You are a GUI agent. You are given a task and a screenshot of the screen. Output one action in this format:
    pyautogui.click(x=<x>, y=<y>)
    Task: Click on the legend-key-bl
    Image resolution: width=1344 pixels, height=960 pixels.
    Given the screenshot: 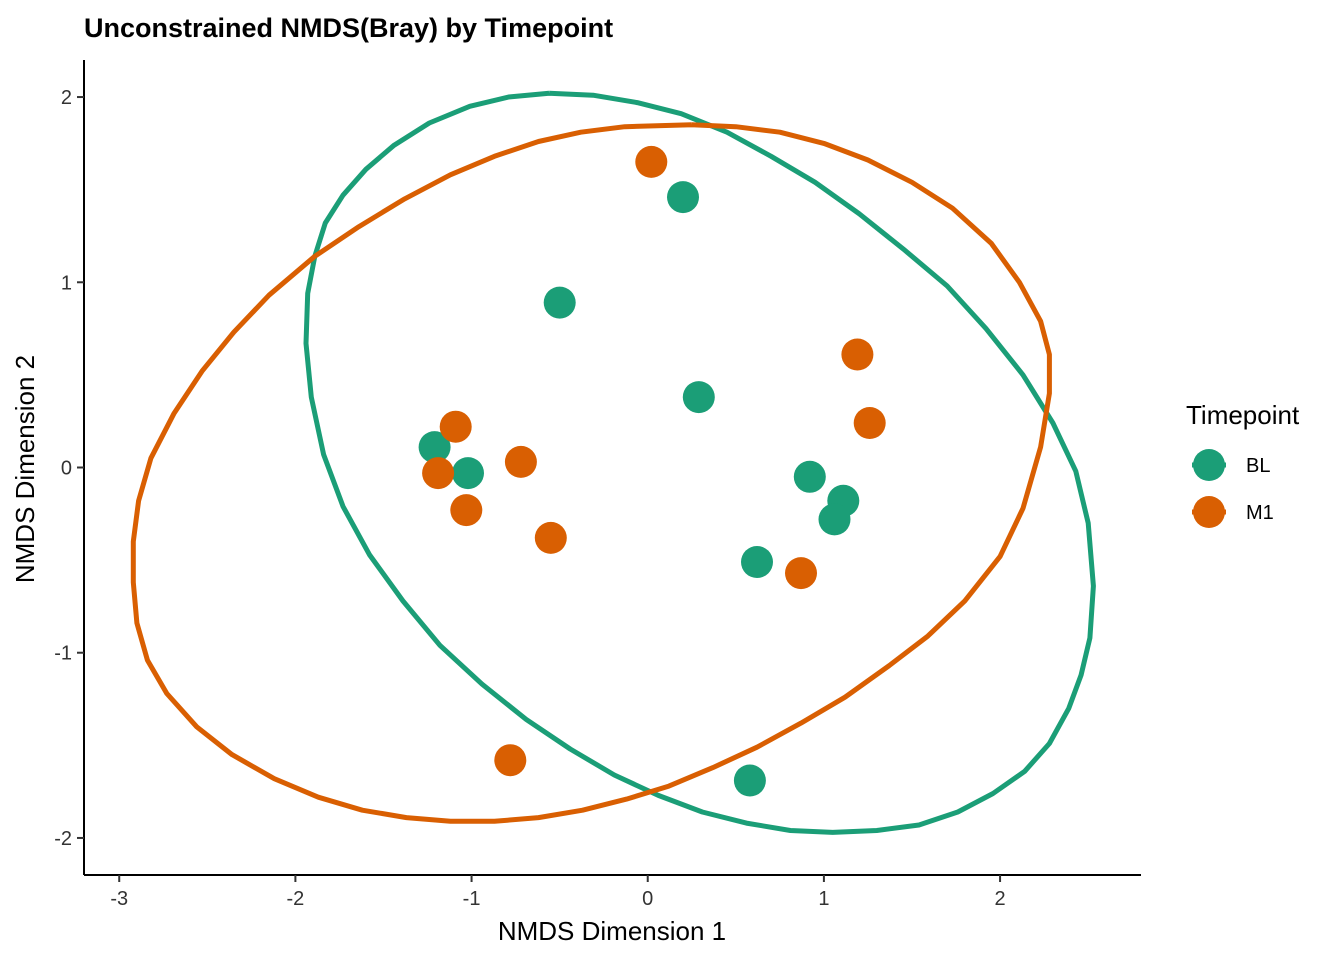 What is the action you would take?
    pyautogui.click(x=1209, y=465)
    